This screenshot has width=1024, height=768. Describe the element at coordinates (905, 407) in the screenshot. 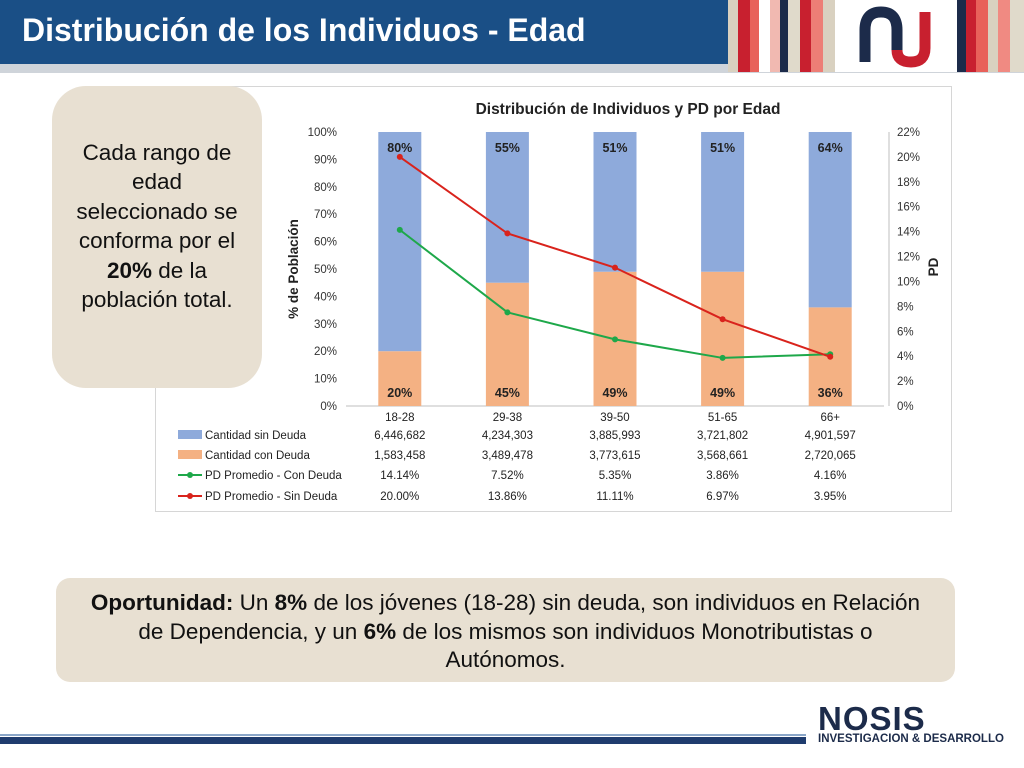

I see `y2-tick-label: 0%` at that location.